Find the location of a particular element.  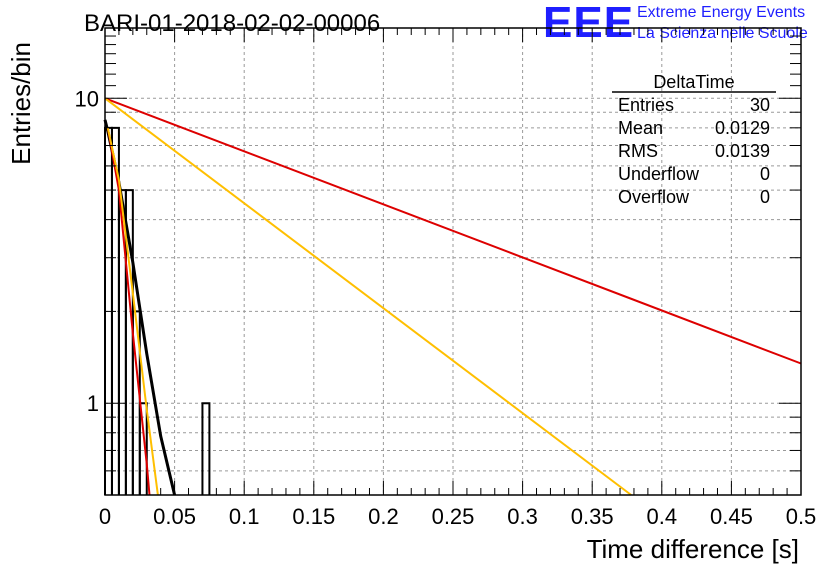

stats-title: DeltaTime is located at coordinates (693, 82).